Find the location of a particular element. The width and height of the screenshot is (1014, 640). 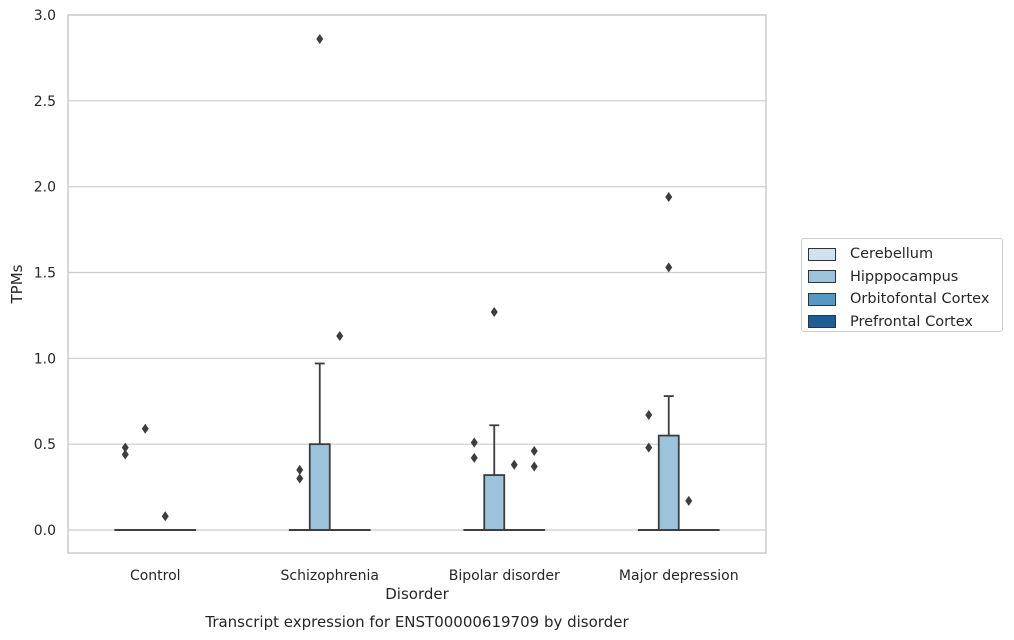

y-tick-label: 3.0 is located at coordinates (45, 16).